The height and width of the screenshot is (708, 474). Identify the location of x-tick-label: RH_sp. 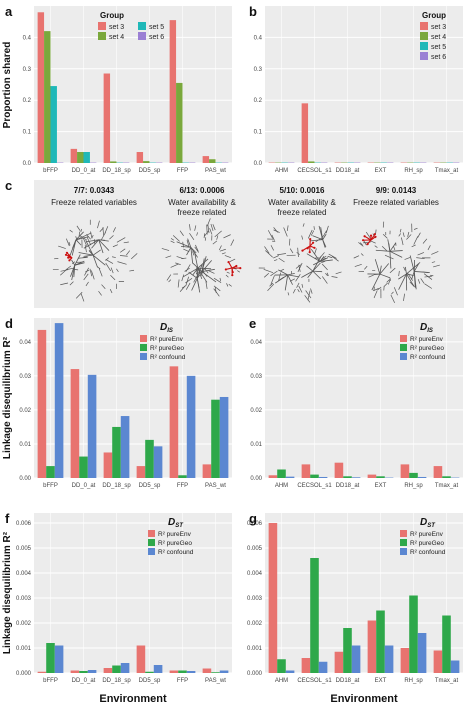
(413, 171).